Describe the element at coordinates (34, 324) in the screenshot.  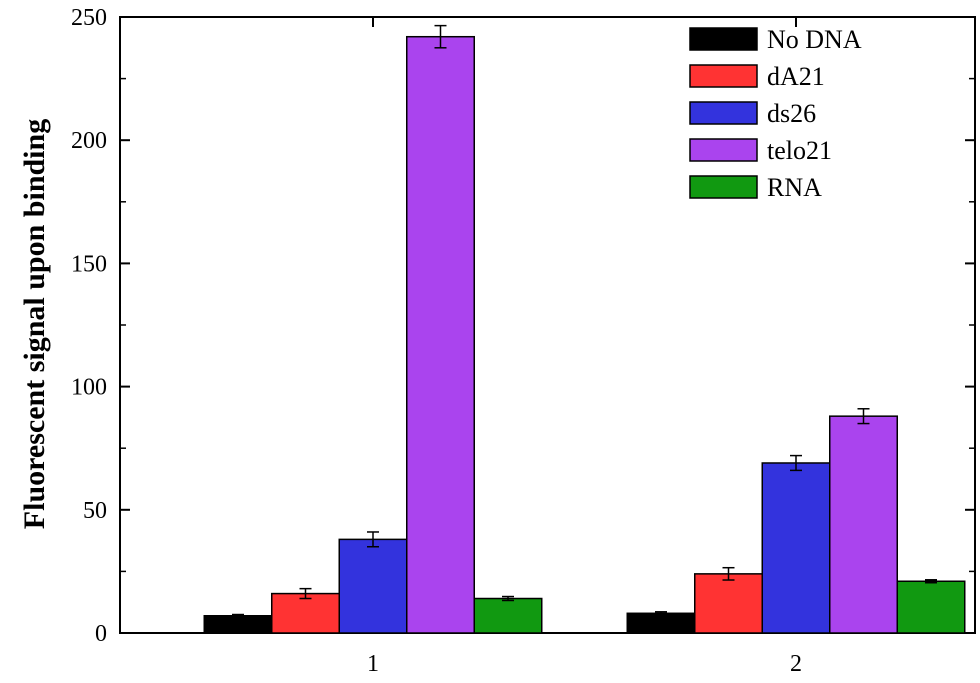
I see `y-axis-title: Fluorescent signal upon binding` at that location.